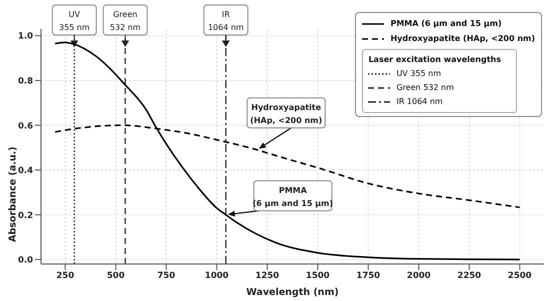  I want to click on x-tick-label: 1500, so click(318, 276).